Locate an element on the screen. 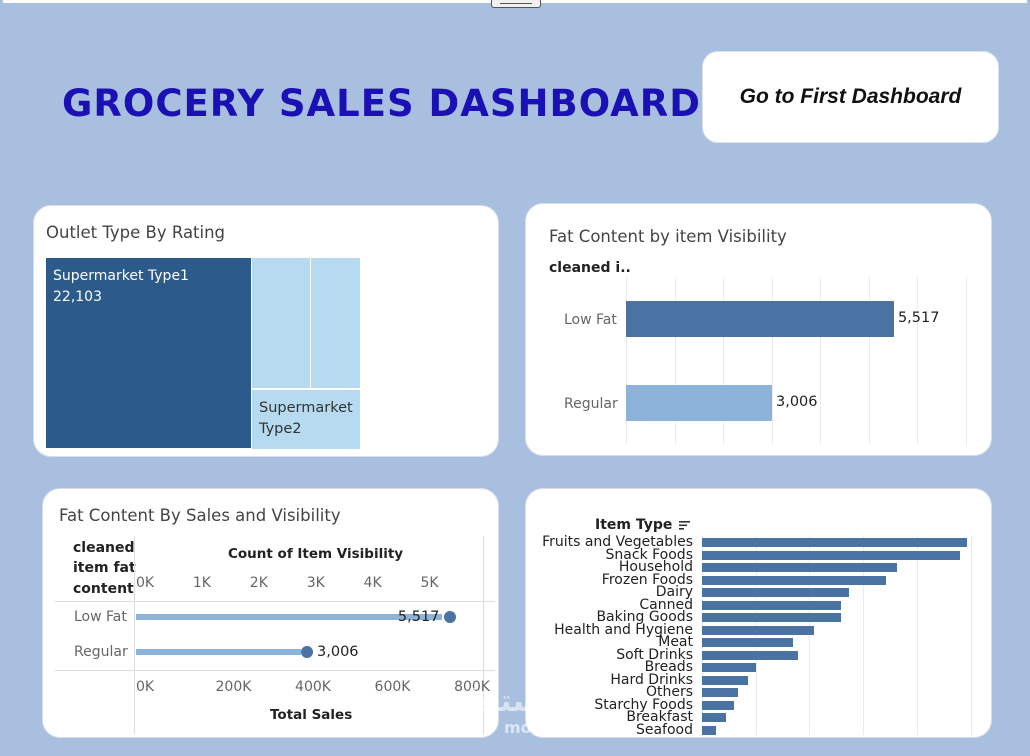  item-type-label: Starchy Foods is located at coordinates (643, 704).